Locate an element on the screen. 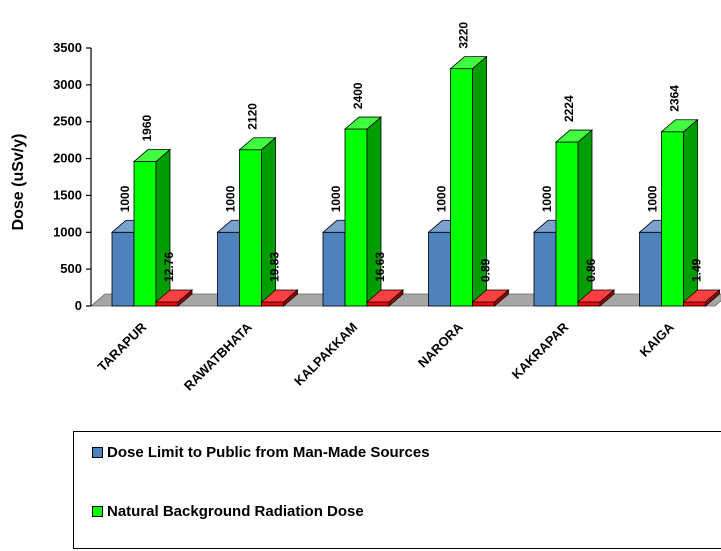  bar-data-label: 2224 is located at coordinates (569, 108).